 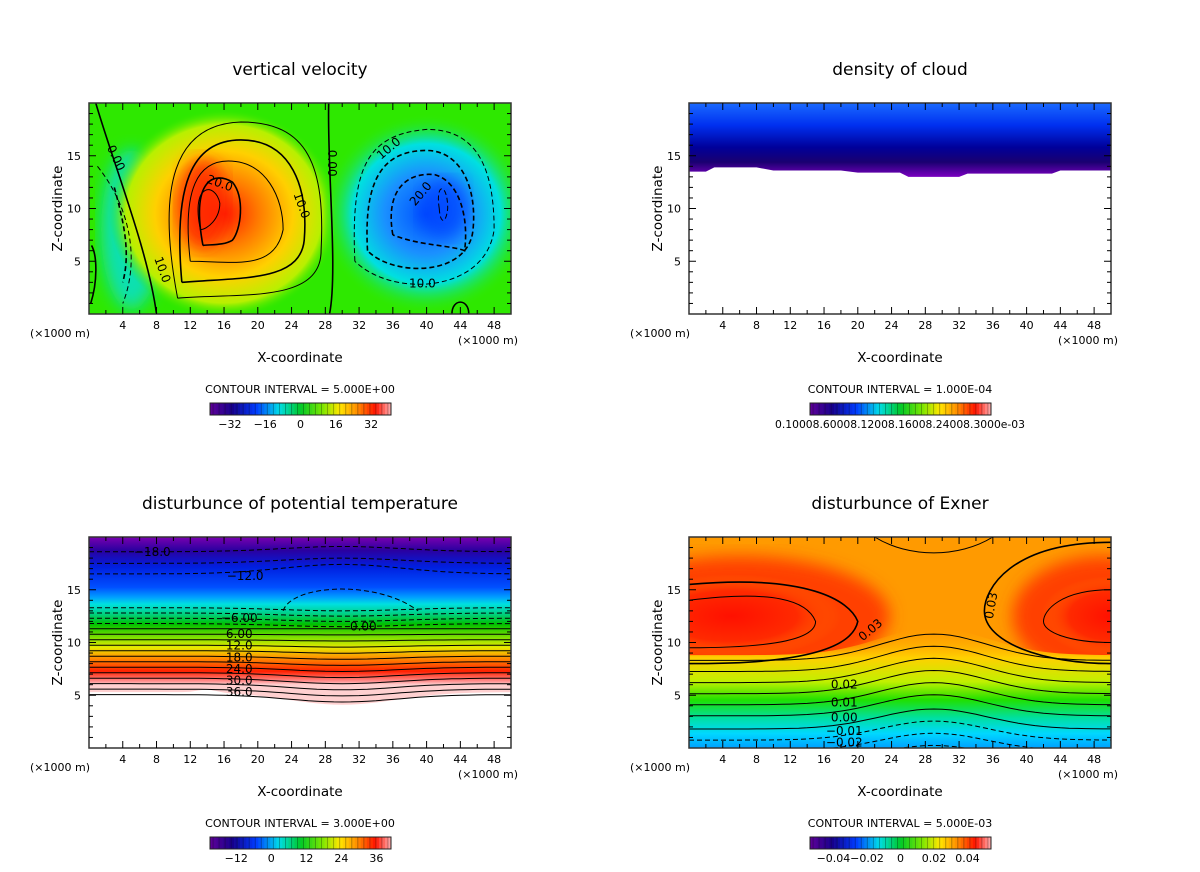 I want to click on contour-label: 0.03, so click(x=991, y=605).